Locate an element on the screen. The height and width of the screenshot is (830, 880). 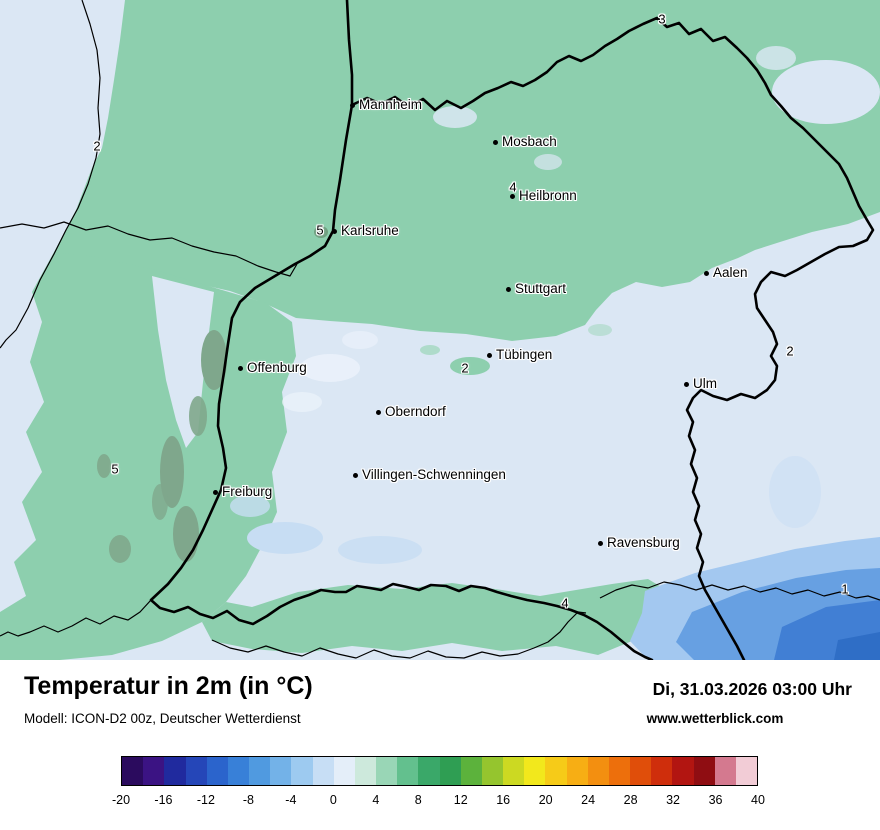
border-thin-southeast is located at coordinates (739, 591).